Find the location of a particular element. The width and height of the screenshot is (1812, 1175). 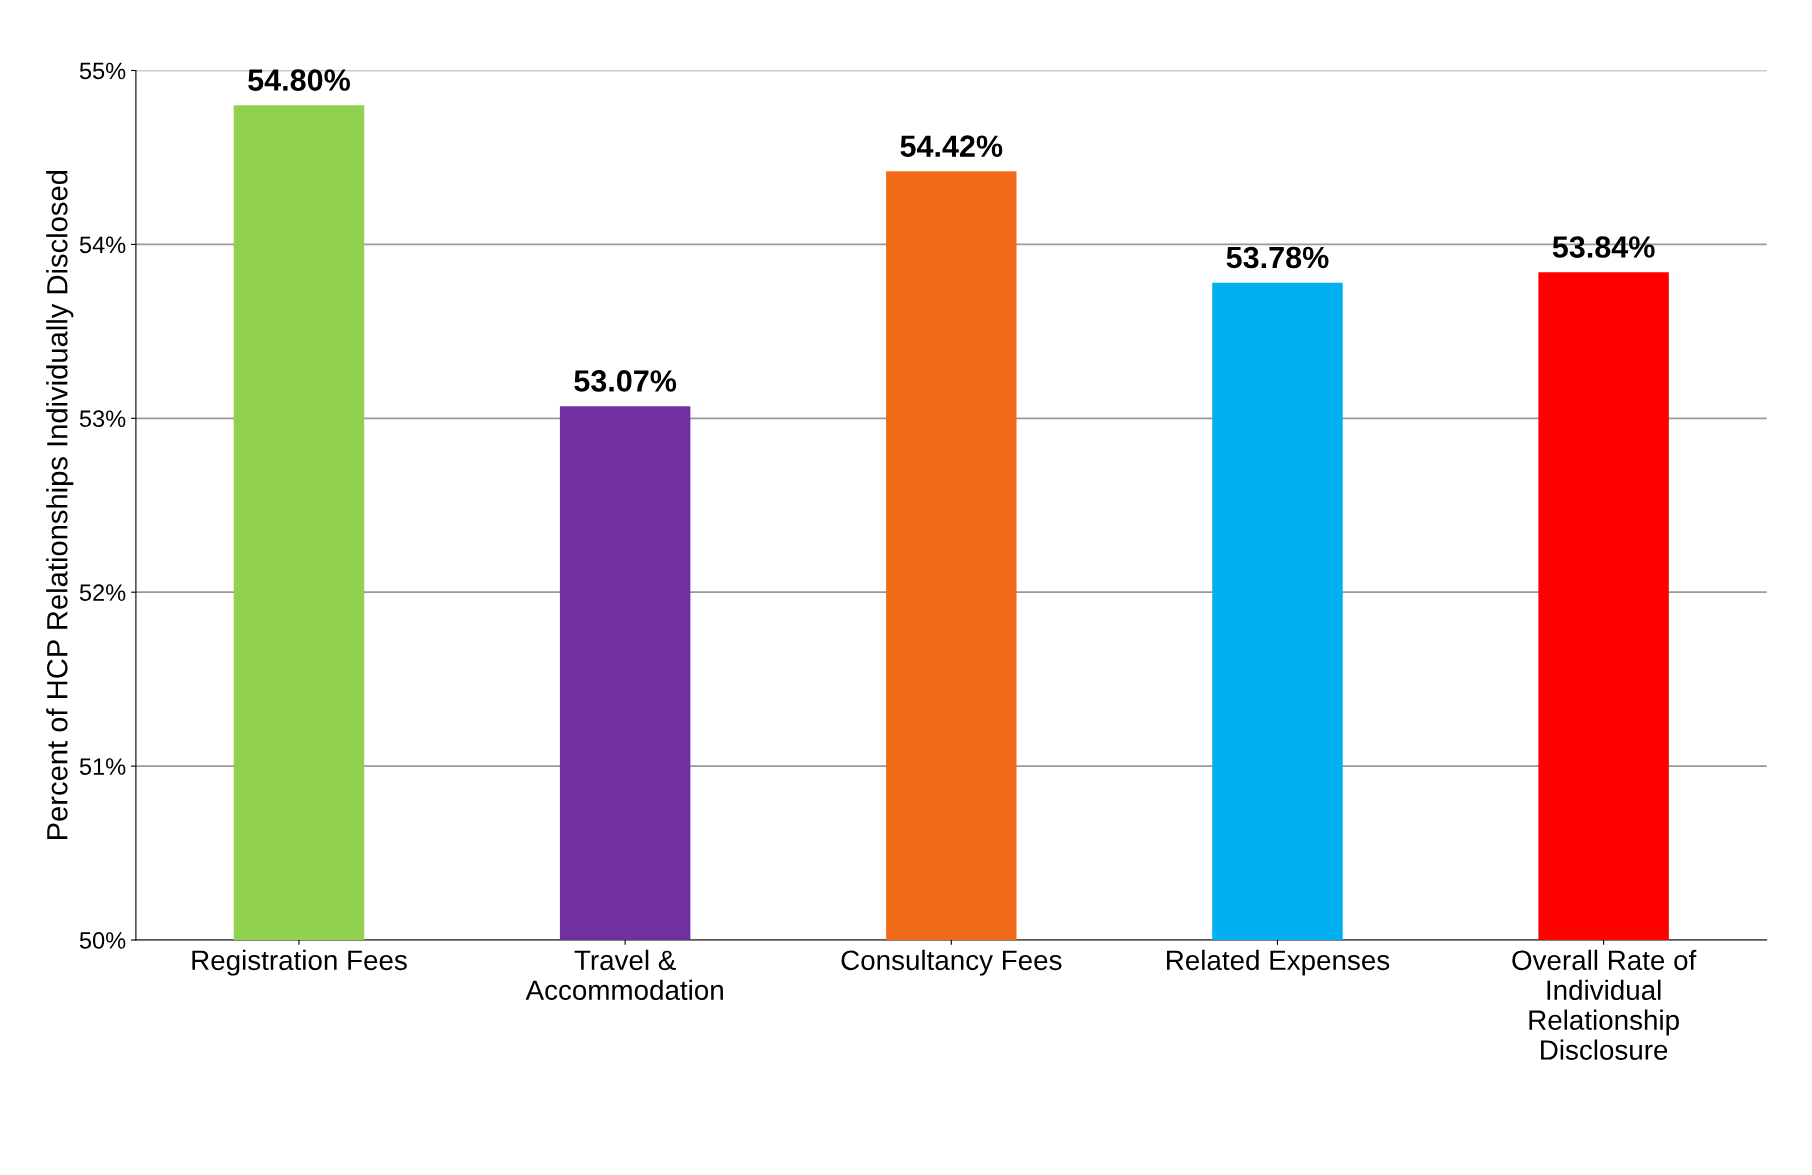

x-tick-label: Travel & Accommodation is located at coordinates (624, 975).